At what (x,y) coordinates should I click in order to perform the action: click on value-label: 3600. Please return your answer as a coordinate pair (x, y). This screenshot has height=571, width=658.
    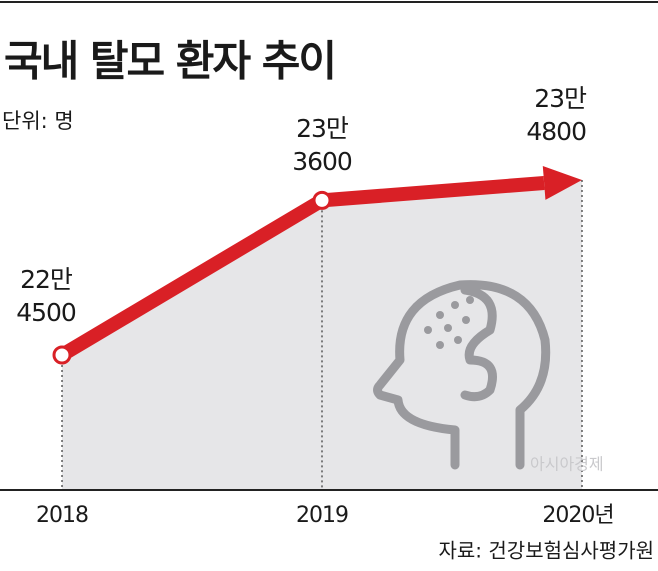
    Looking at the image, I should click on (322, 161).